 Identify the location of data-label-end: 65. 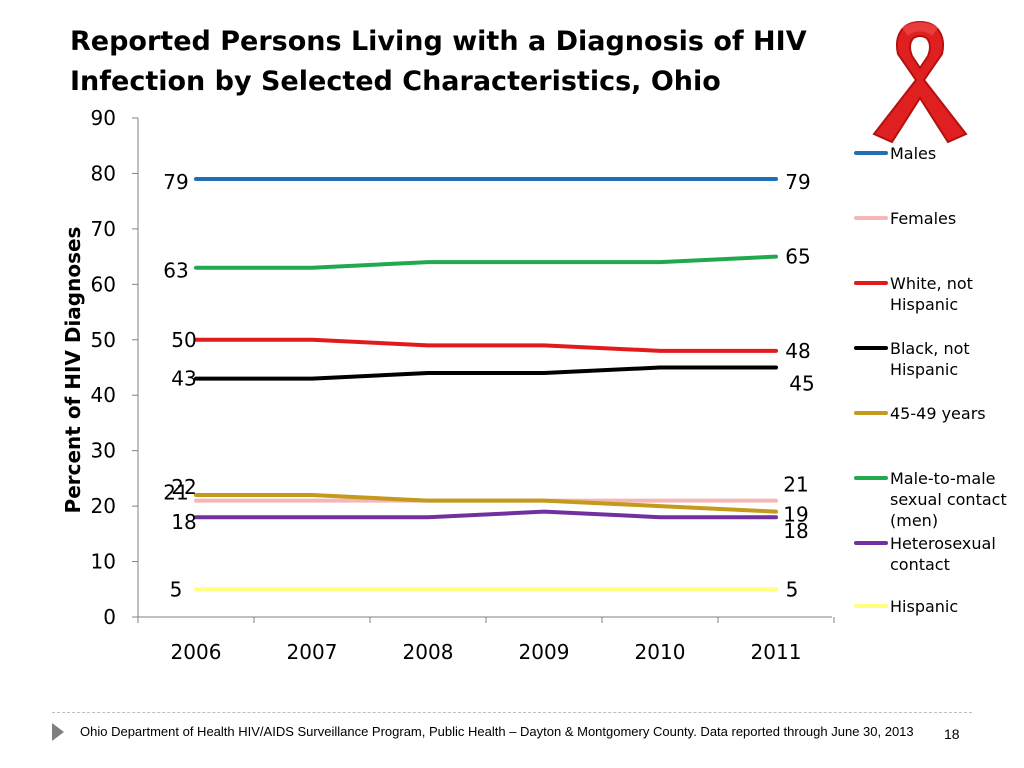
(797, 257).